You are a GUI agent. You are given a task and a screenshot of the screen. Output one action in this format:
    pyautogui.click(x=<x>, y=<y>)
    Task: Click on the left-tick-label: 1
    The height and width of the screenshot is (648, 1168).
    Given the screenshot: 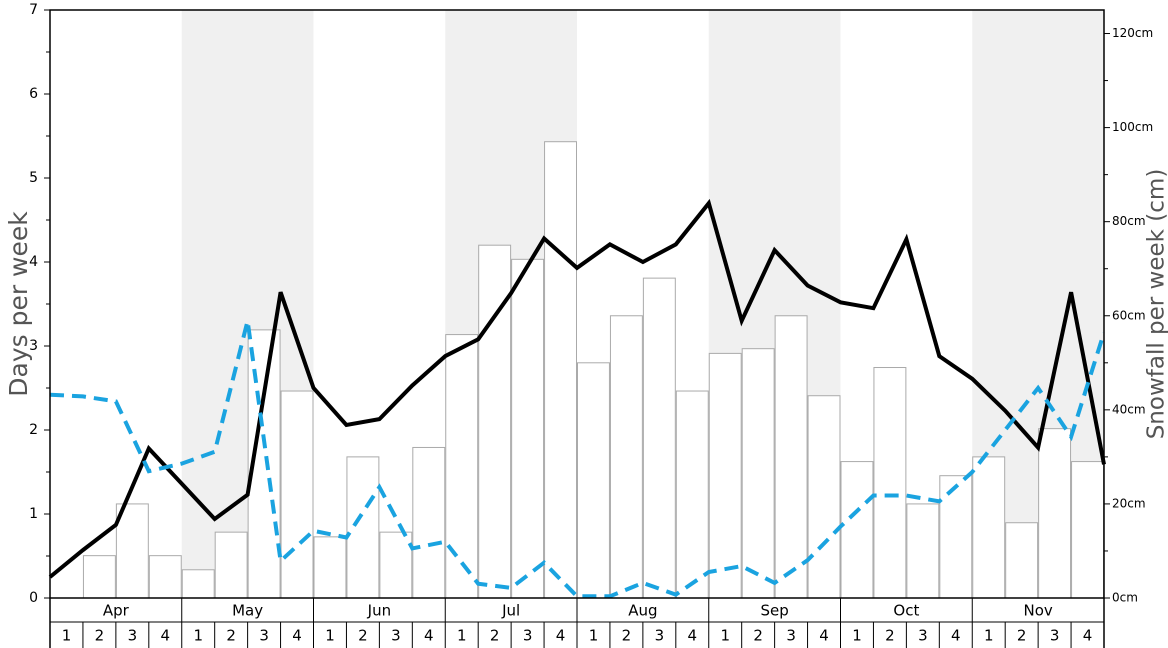 What is the action you would take?
    pyautogui.click(x=33, y=514)
    